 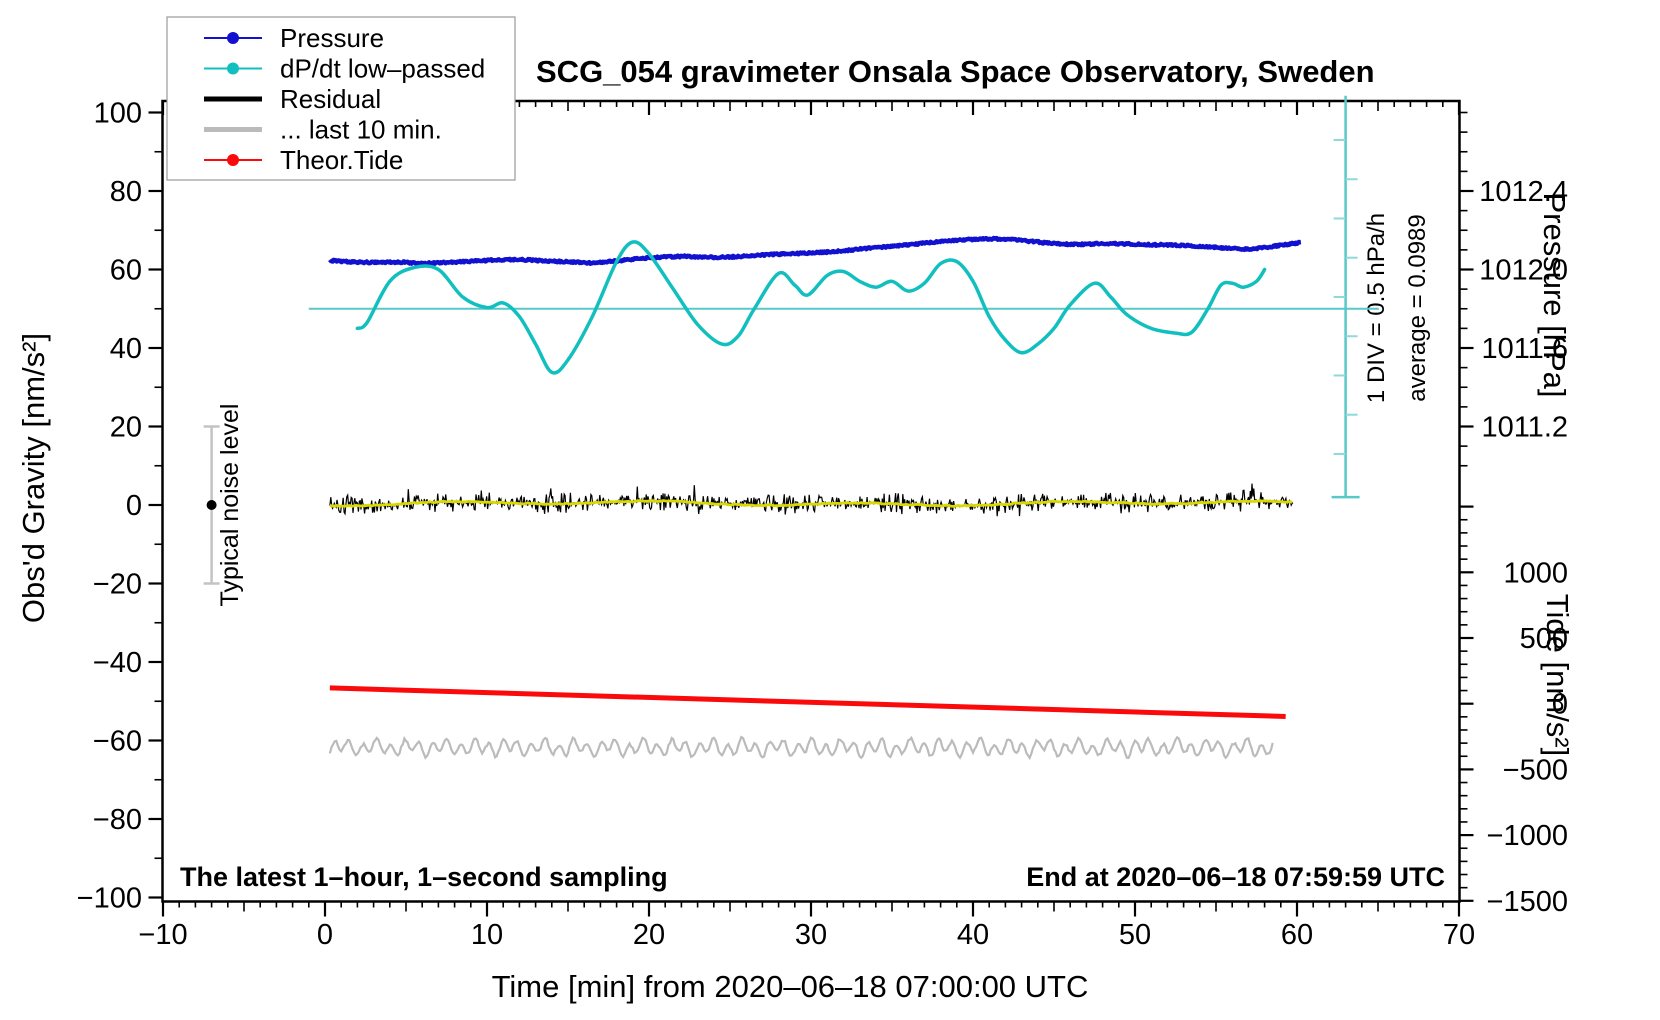 What do you see at coordinates (382, 69) in the screenshot?
I see `legend-label: dP/dt low–passed` at bounding box center [382, 69].